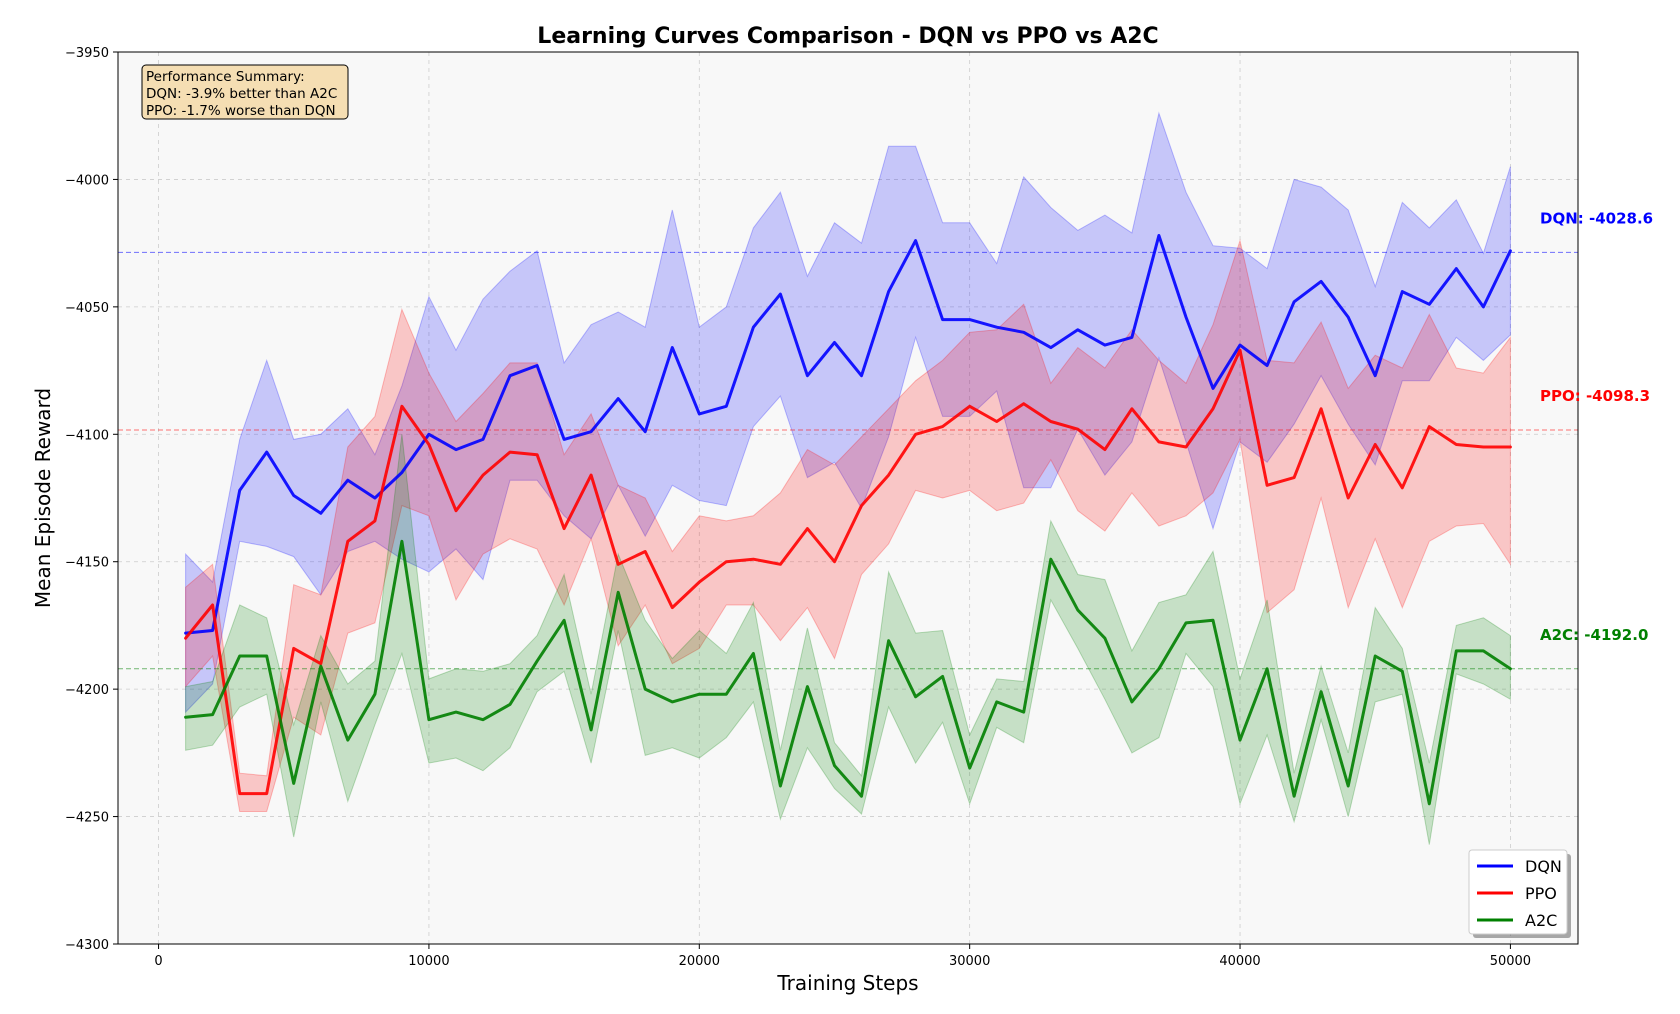  I want to click on y-tick-label: −4050, so click(87, 308).